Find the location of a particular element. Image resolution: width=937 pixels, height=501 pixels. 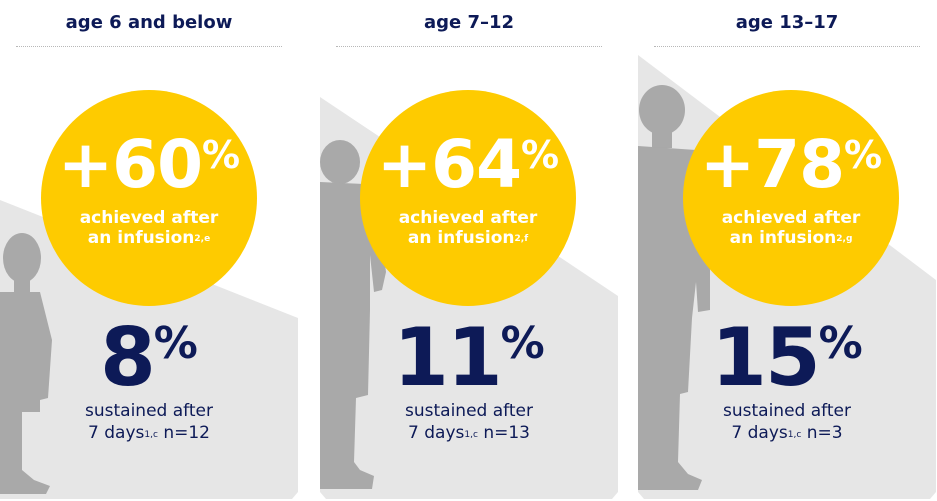

sustained-percentage: 15% is located at coordinates (787, 358).